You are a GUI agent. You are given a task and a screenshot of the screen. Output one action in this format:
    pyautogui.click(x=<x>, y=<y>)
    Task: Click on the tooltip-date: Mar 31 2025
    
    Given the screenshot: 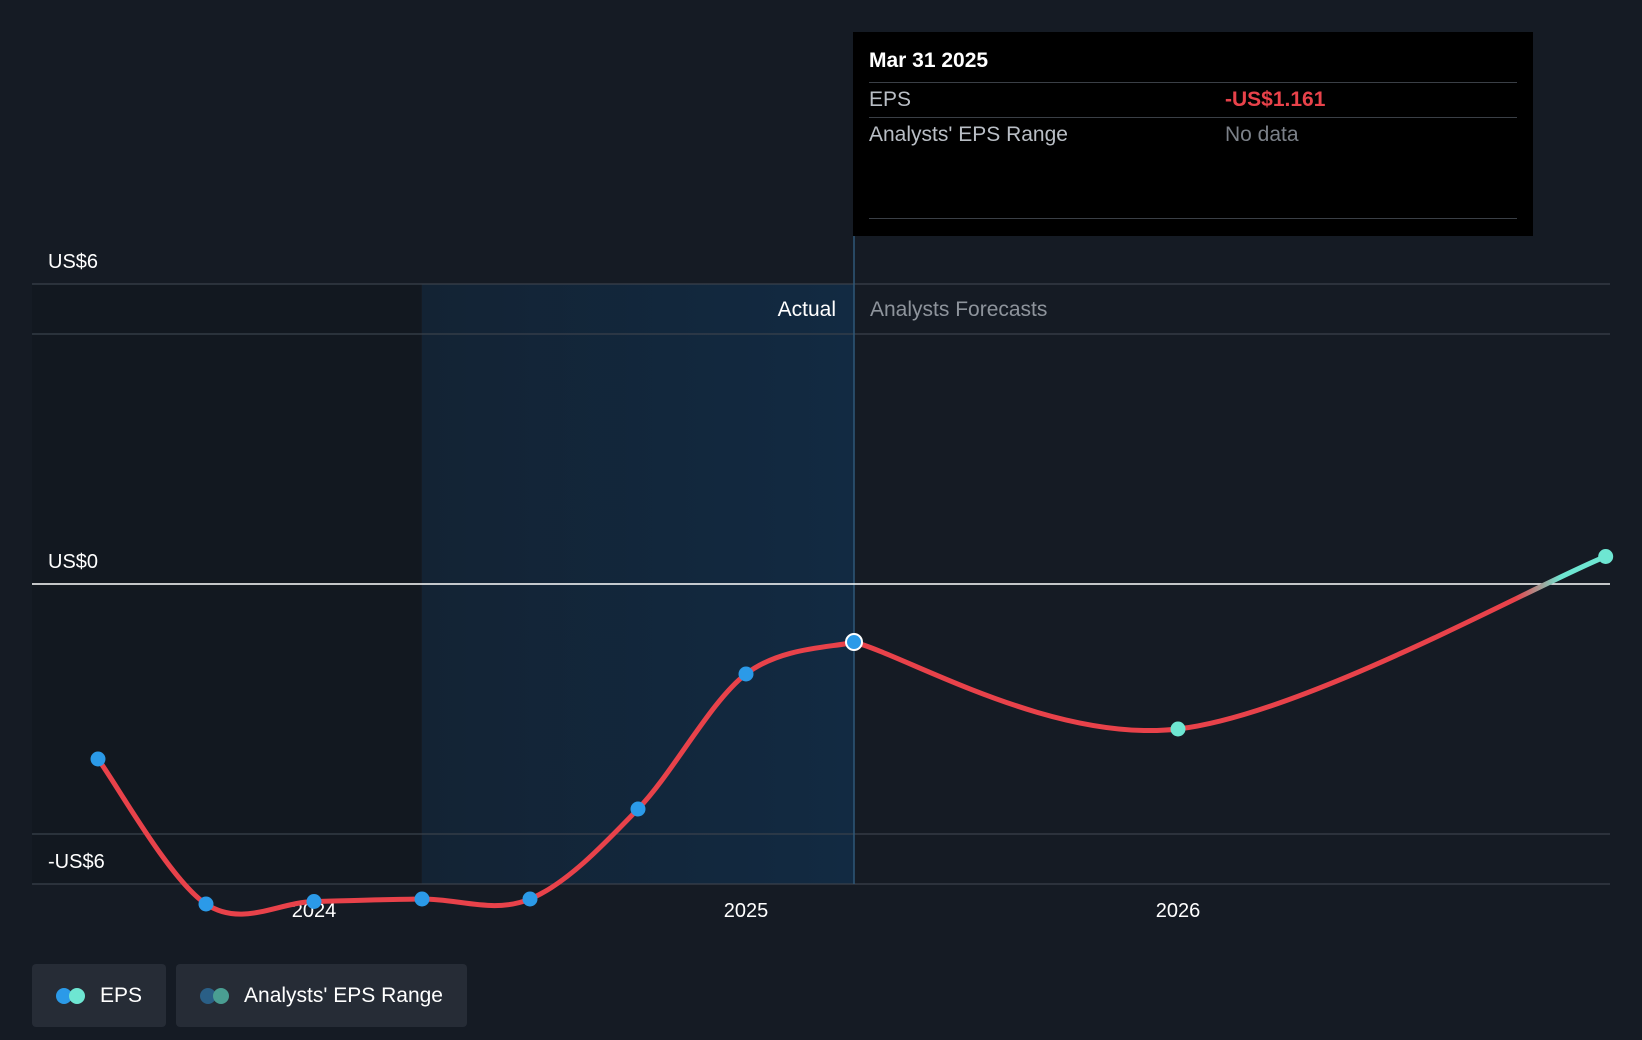 What is the action you would take?
    pyautogui.click(x=1193, y=64)
    